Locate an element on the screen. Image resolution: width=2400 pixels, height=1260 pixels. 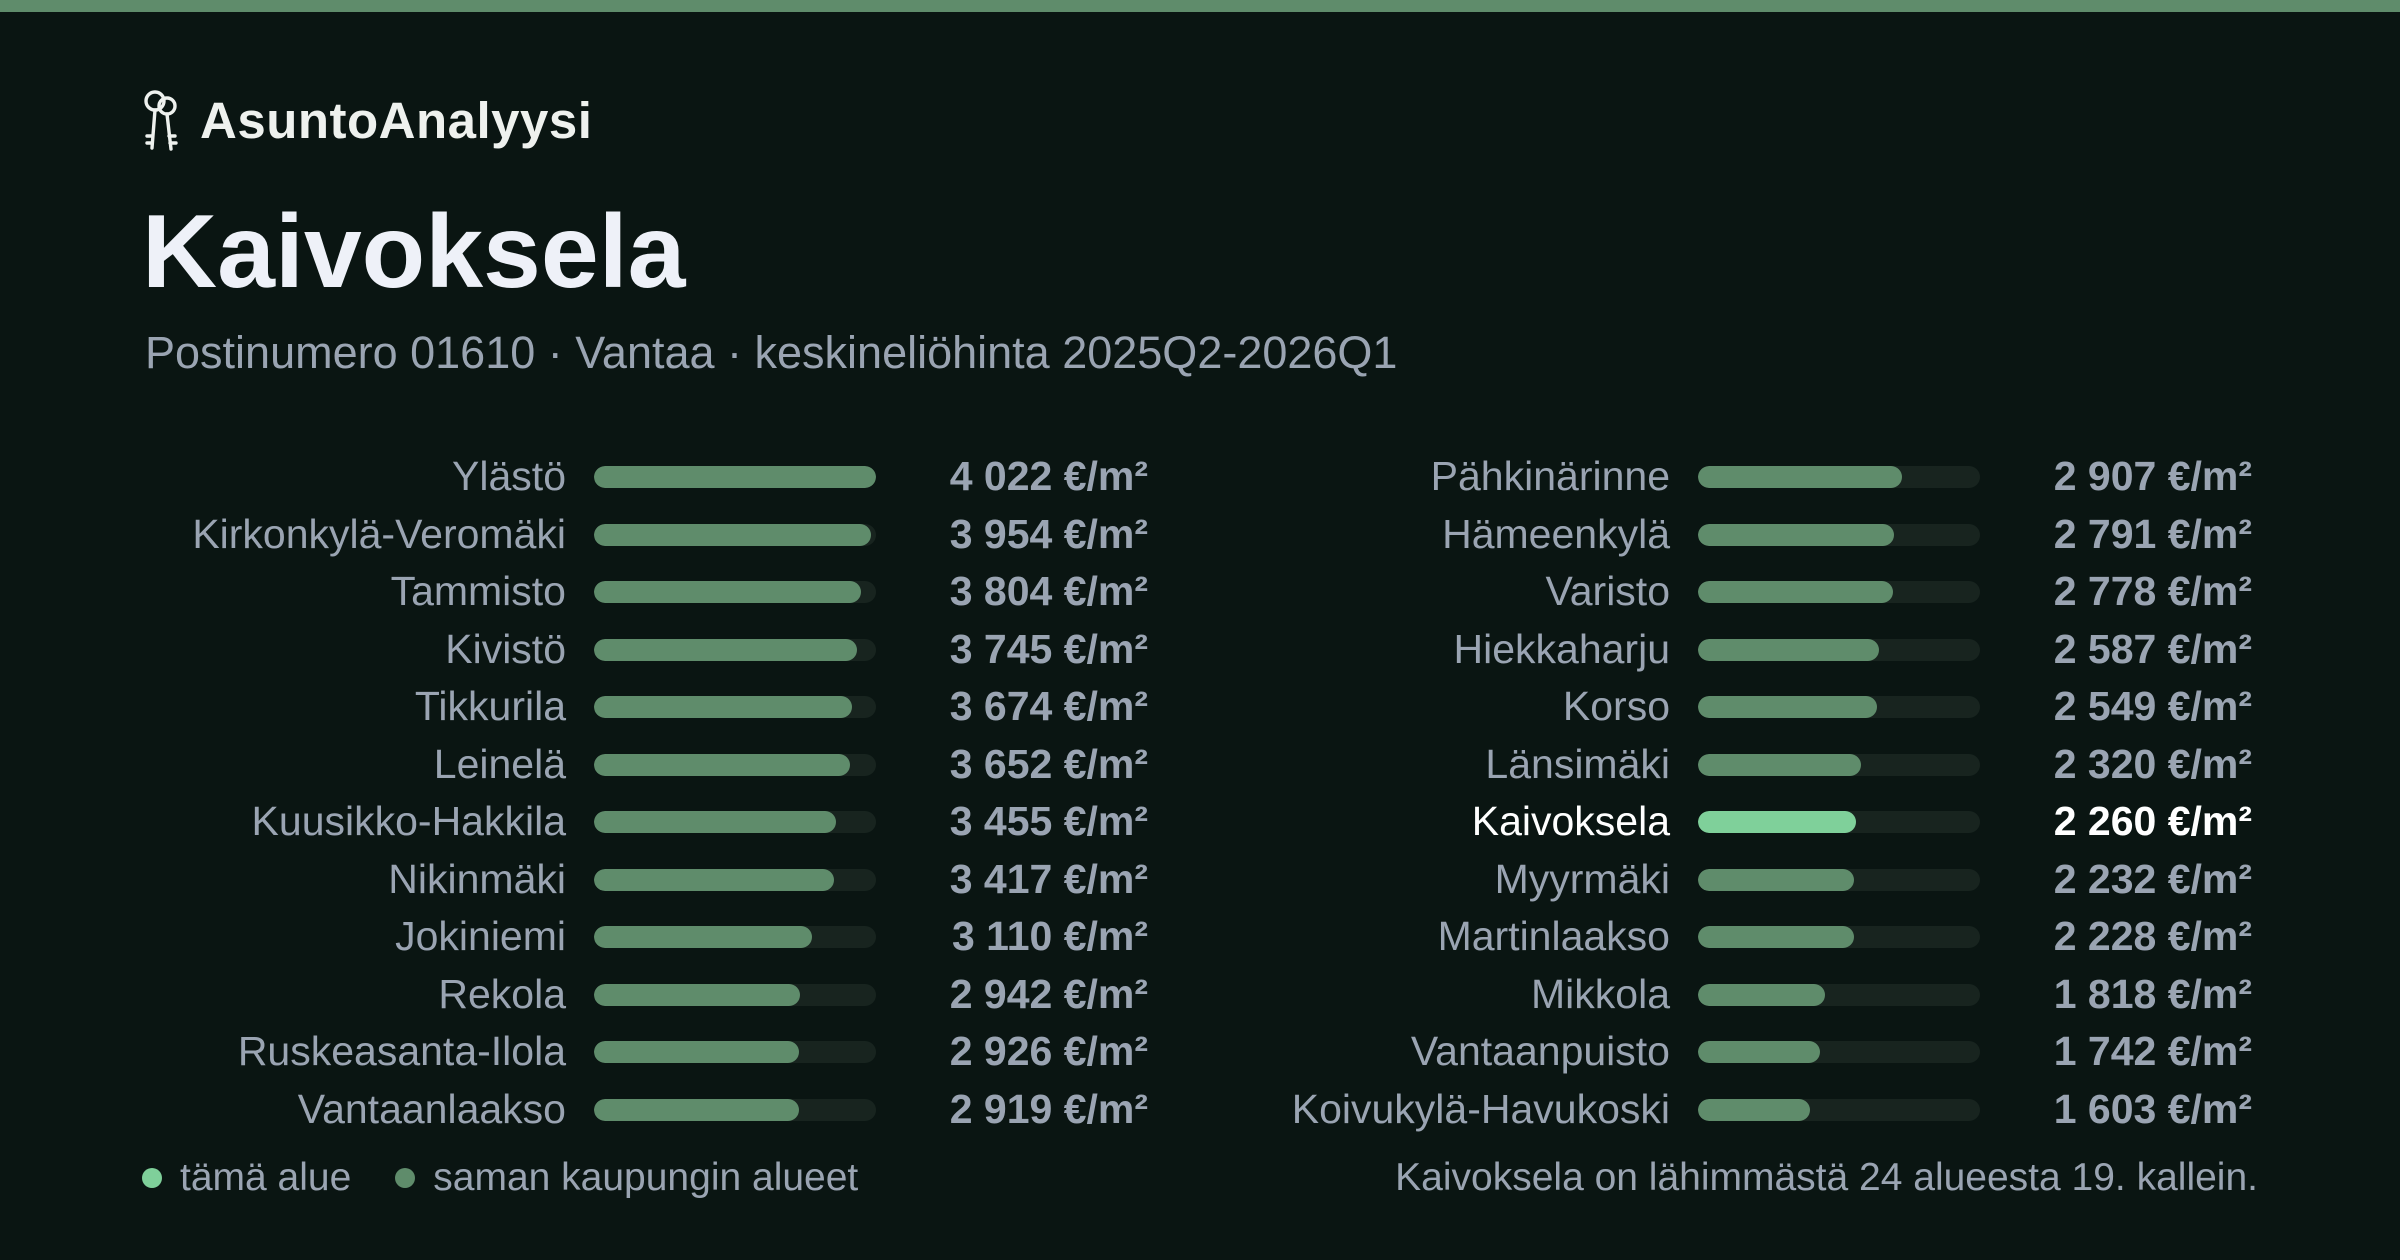
legend-item-same-city: saman kaupungin alueet is located at coordinates (626, 1178).